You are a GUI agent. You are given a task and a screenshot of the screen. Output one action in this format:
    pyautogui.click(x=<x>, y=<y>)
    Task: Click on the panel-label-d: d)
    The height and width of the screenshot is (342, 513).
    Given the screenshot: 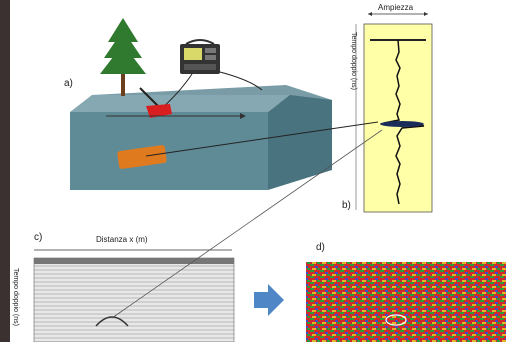 What is the action you would take?
    pyautogui.click(x=320, y=247)
    